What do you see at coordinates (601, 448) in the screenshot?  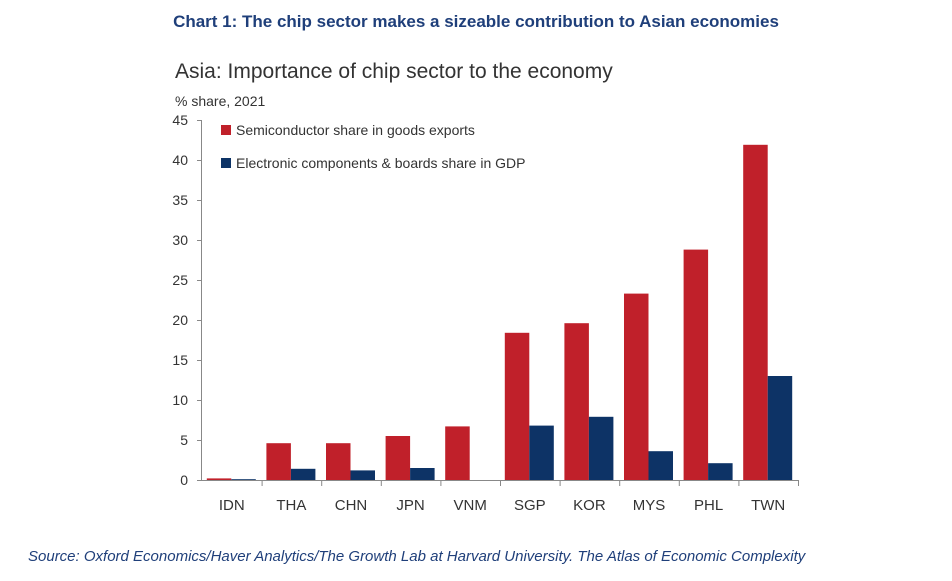 I see `bar-electronics-kor` at bounding box center [601, 448].